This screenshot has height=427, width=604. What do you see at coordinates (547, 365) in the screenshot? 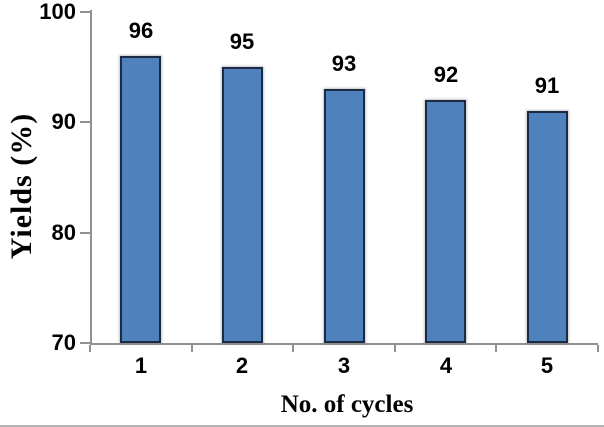
I see `x-tick-label: 5` at bounding box center [547, 365].